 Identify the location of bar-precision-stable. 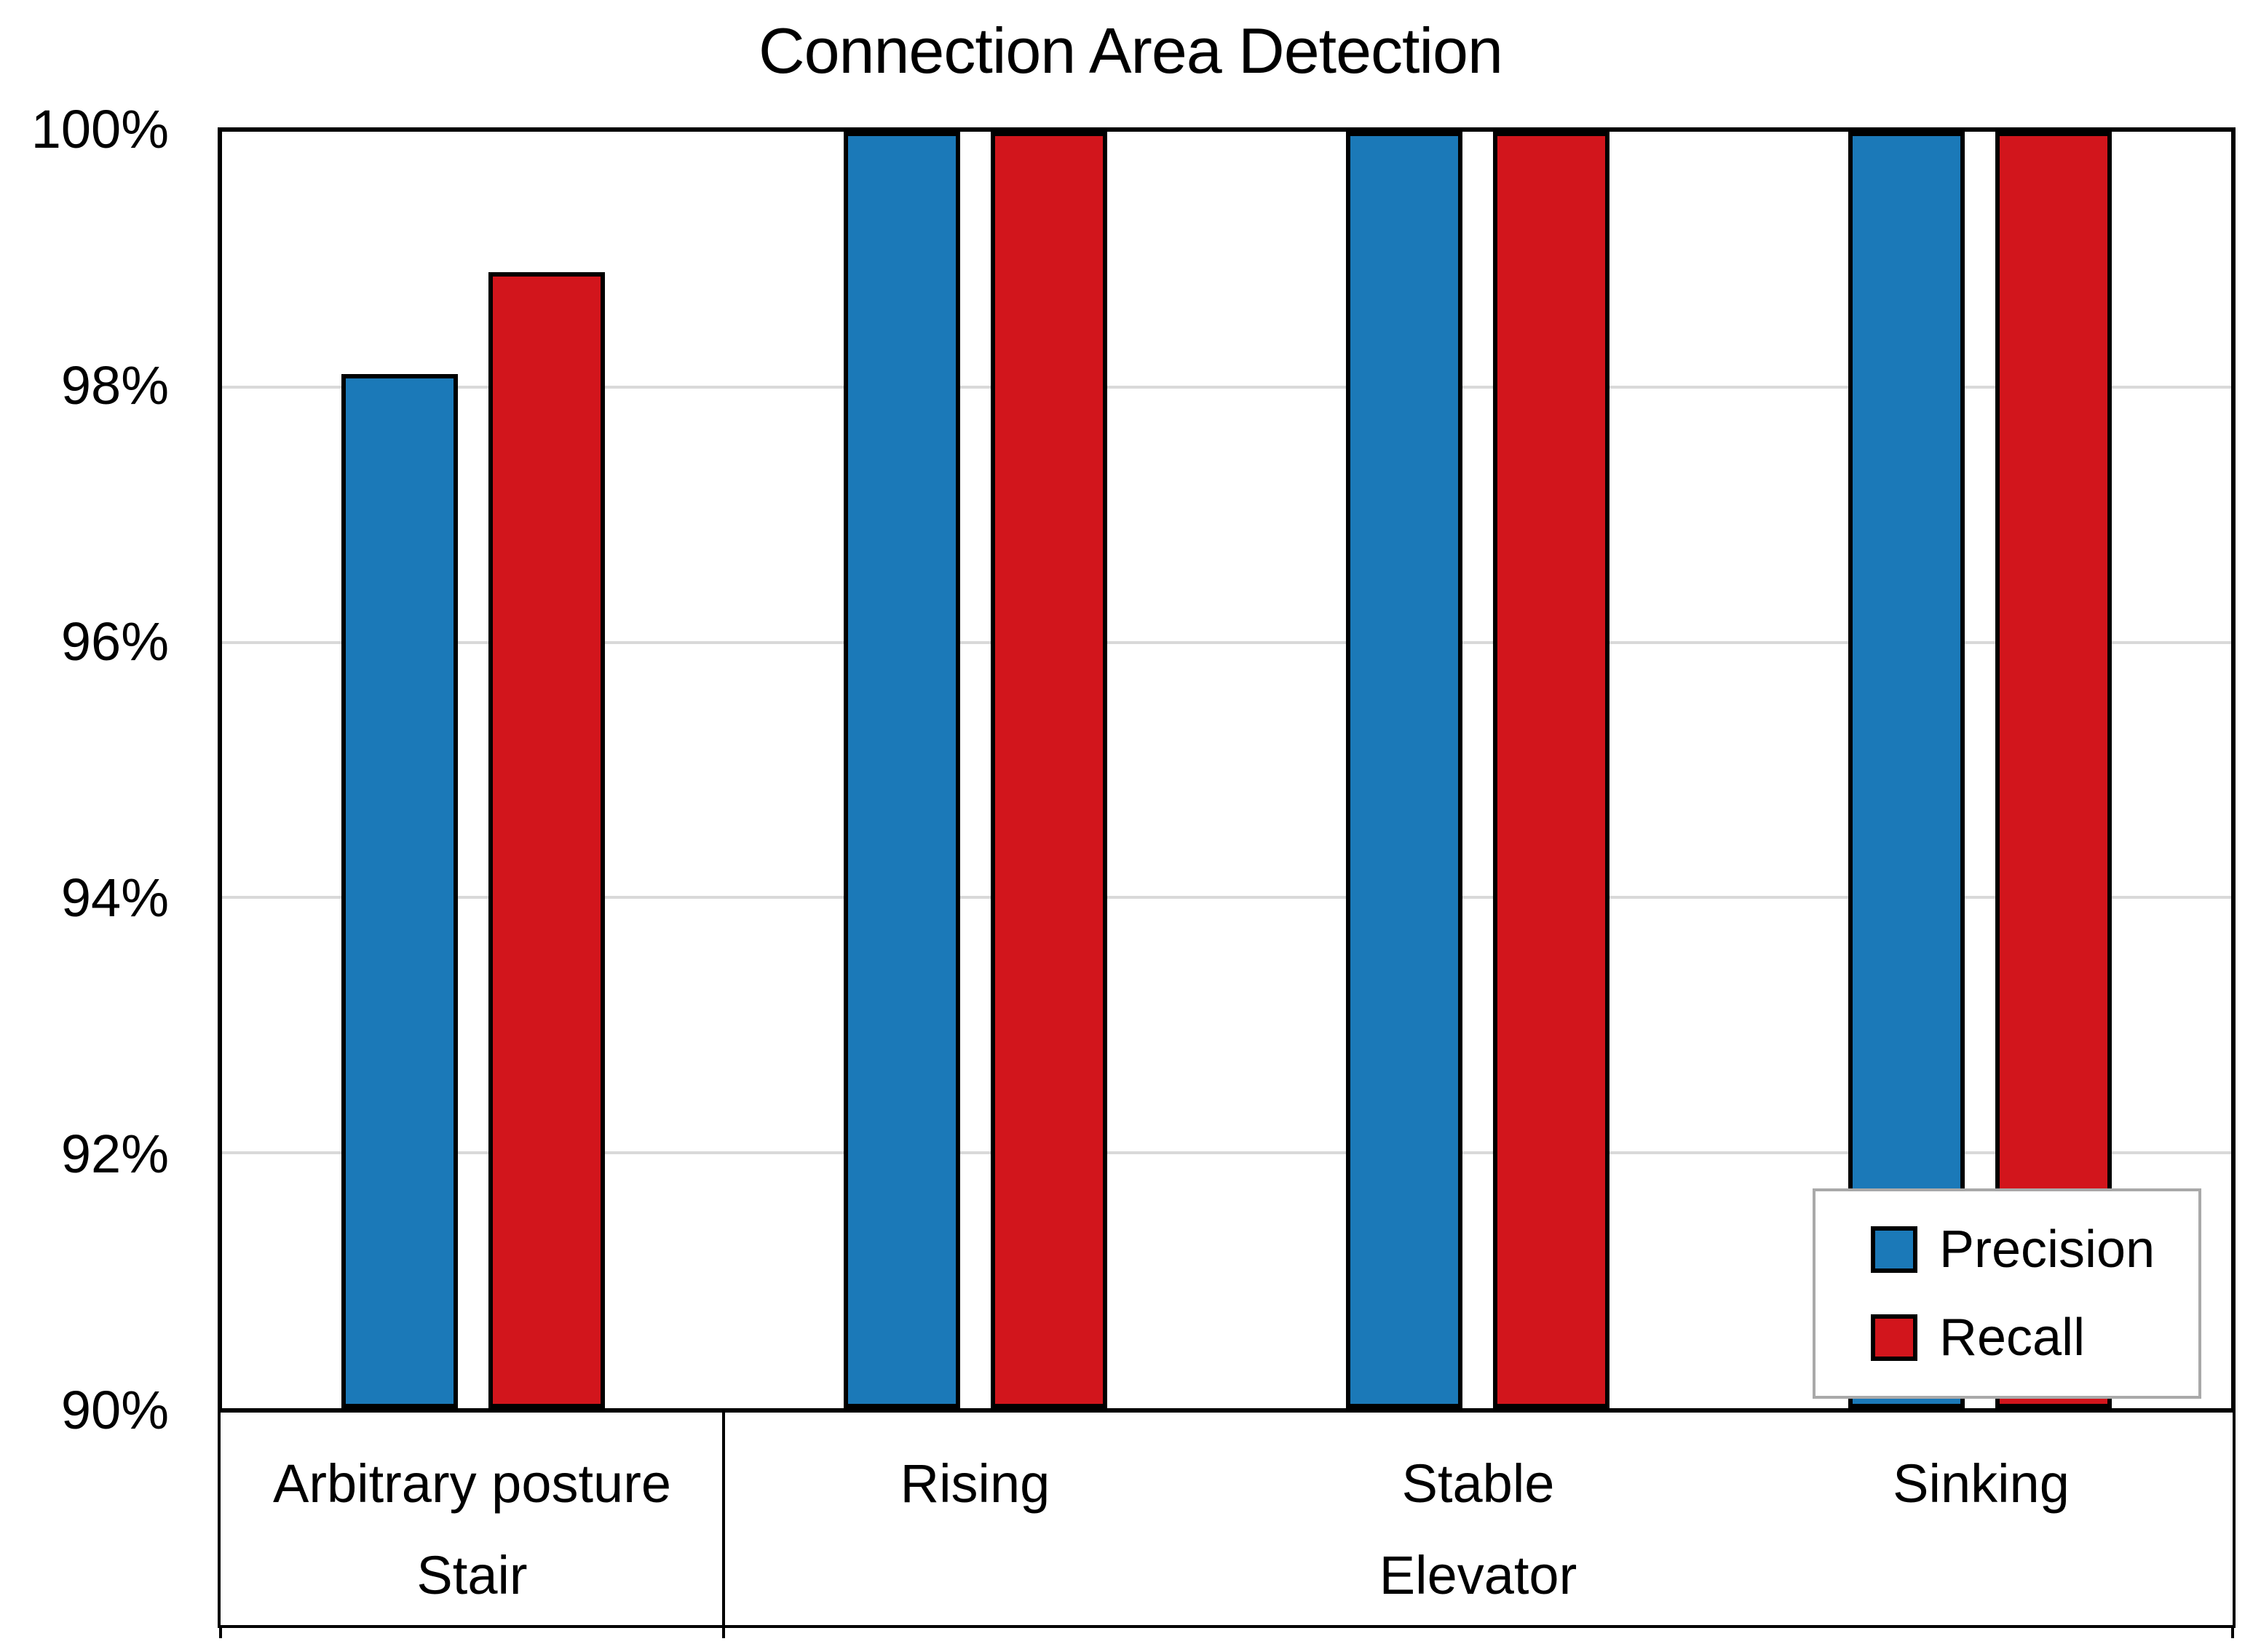
(1404, 770).